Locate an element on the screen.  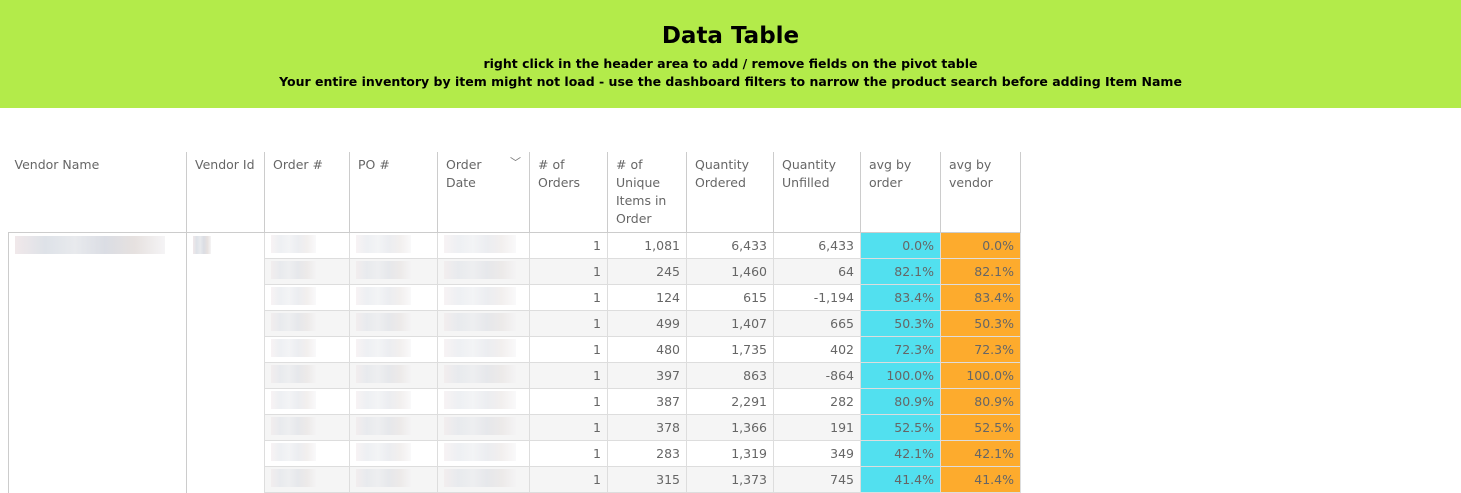
avg-vendor-cell: 42.1% is located at coordinates (980, 453).